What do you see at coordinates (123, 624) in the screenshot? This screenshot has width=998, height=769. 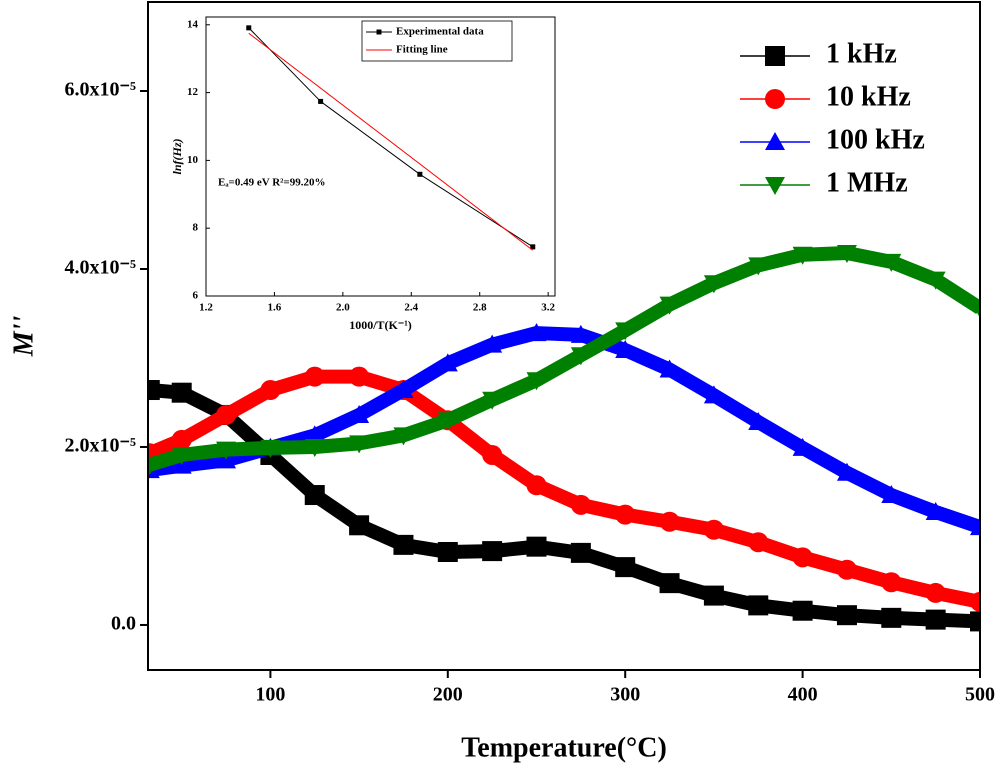 I see `y-tick-label: 0.0` at bounding box center [123, 624].